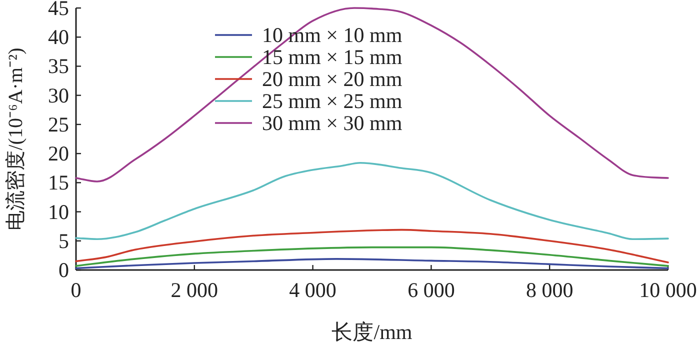 Image resolution: width=700 pixels, height=347 pixels. I want to click on y-tick-label: 10, so click(58, 212).